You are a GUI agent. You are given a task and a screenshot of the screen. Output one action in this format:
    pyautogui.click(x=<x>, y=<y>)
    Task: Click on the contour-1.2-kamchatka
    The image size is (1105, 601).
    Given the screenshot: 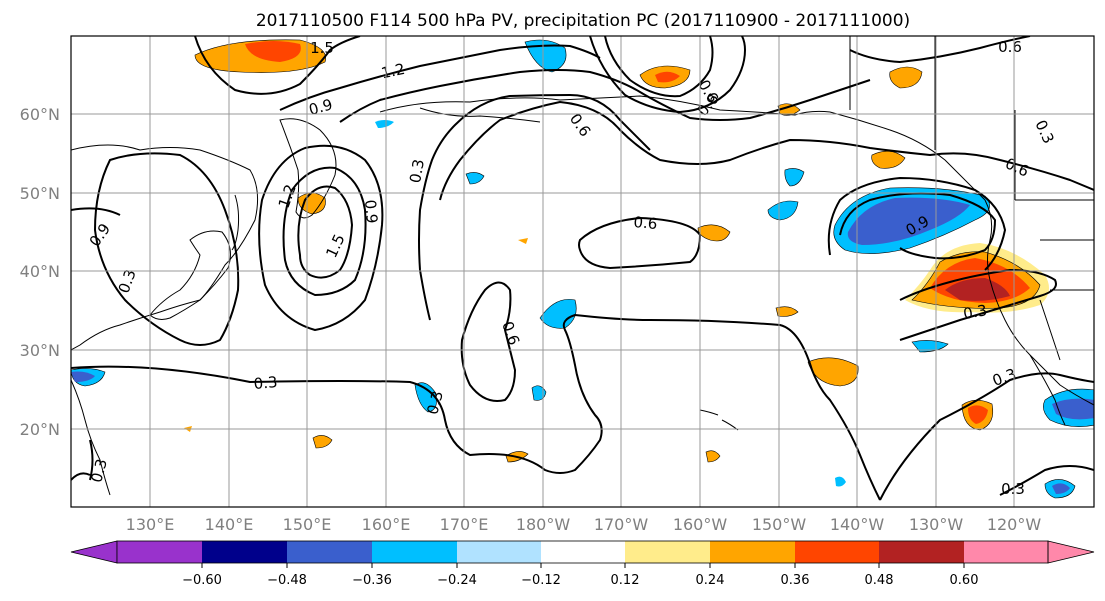 What is the action you would take?
    pyautogui.click(x=324, y=231)
    